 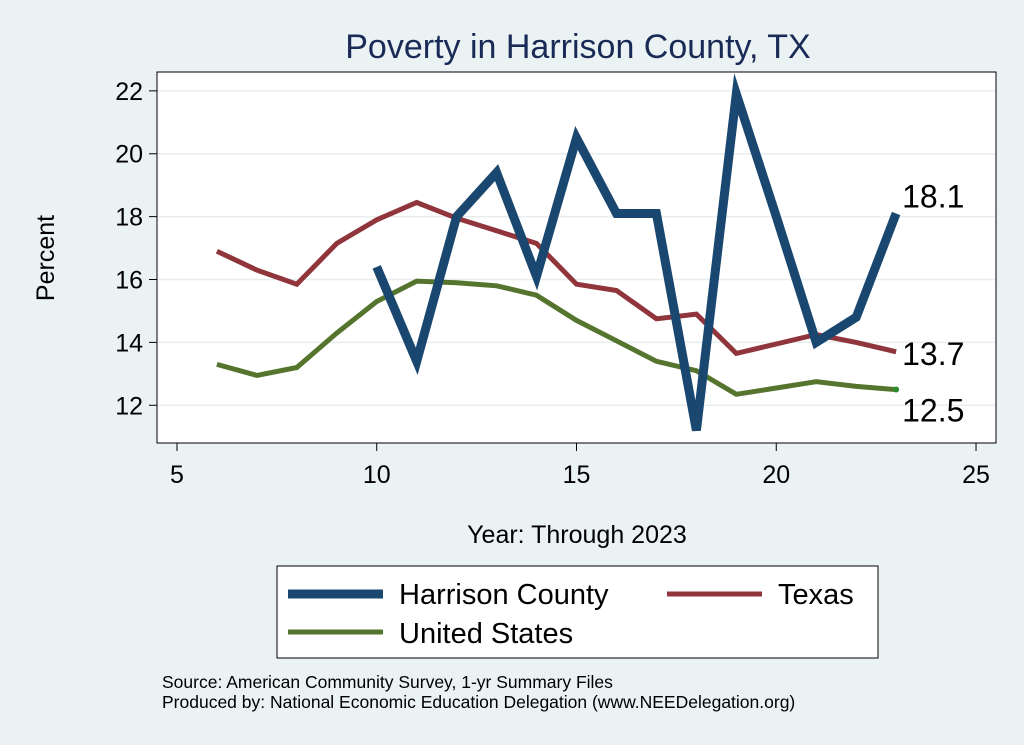 What do you see at coordinates (129, 92) in the screenshot?
I see `y-tick-label: 22` at bounding box center [129, 92].